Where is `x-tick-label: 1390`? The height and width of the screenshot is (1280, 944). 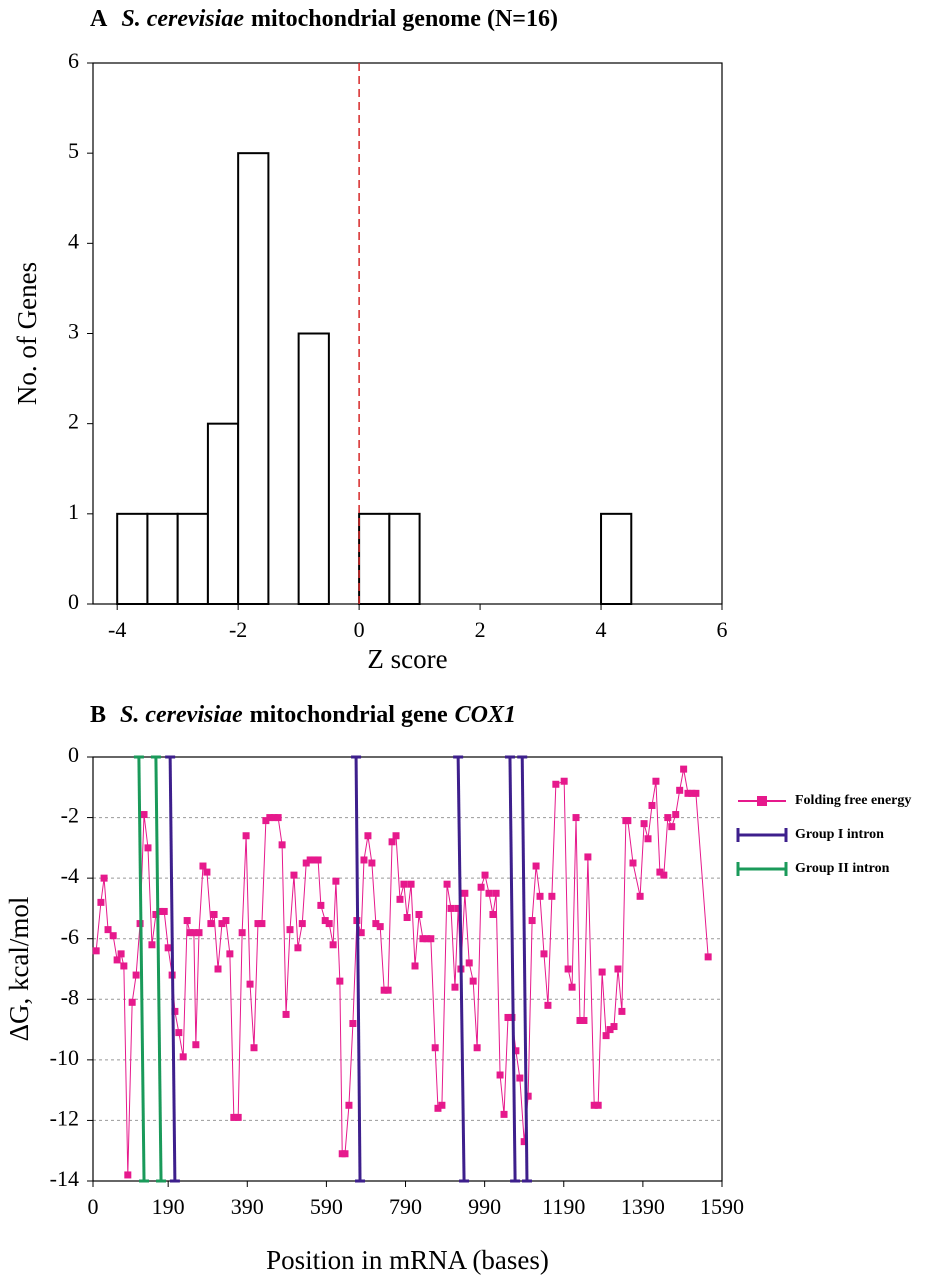
x-tick-label: 1390 is located at coordinates (643, 1206).